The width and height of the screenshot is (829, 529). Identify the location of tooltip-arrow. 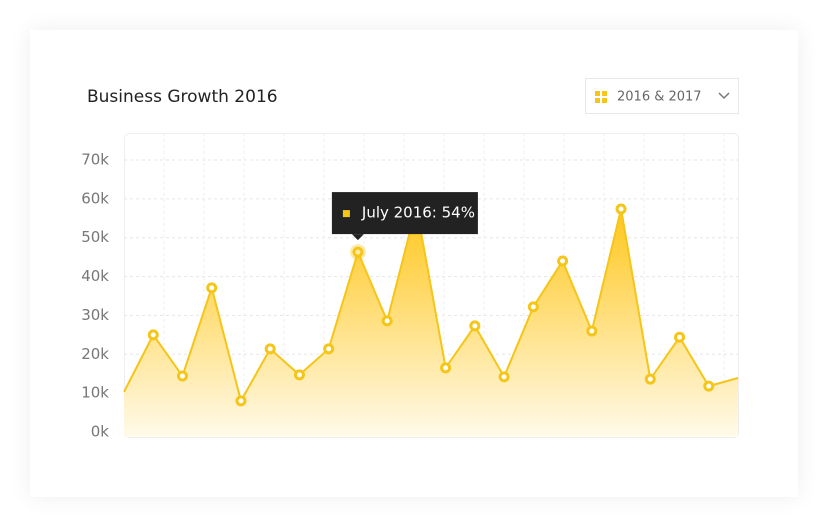
(357, 237).